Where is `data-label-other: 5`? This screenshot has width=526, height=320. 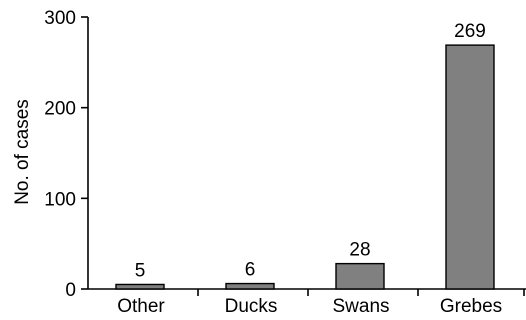 data-label-other: 5 is located at coordinates (140, 270).